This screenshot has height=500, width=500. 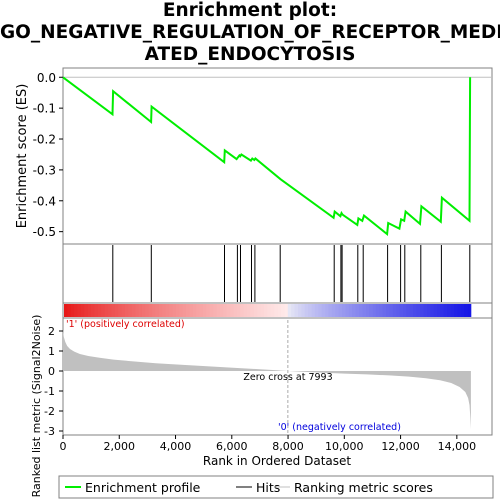 I want to click on x-tick-label-2: 4,000, so click(x=176, y=446).